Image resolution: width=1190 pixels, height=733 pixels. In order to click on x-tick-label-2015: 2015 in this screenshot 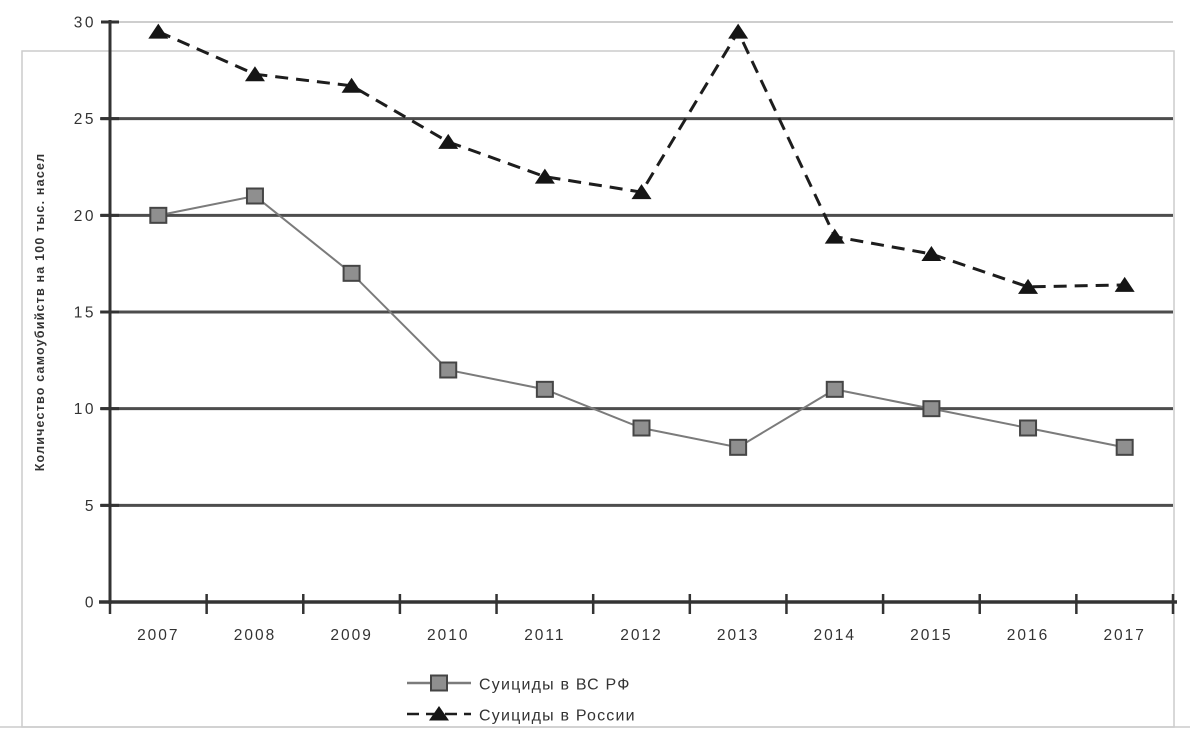, I will do `click(931, 635)`.